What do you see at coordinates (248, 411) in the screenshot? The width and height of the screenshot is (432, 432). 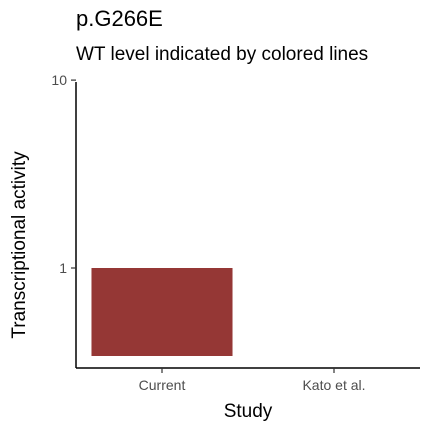 I see `x-axis-title: Study` at bounding box center [248, 411].